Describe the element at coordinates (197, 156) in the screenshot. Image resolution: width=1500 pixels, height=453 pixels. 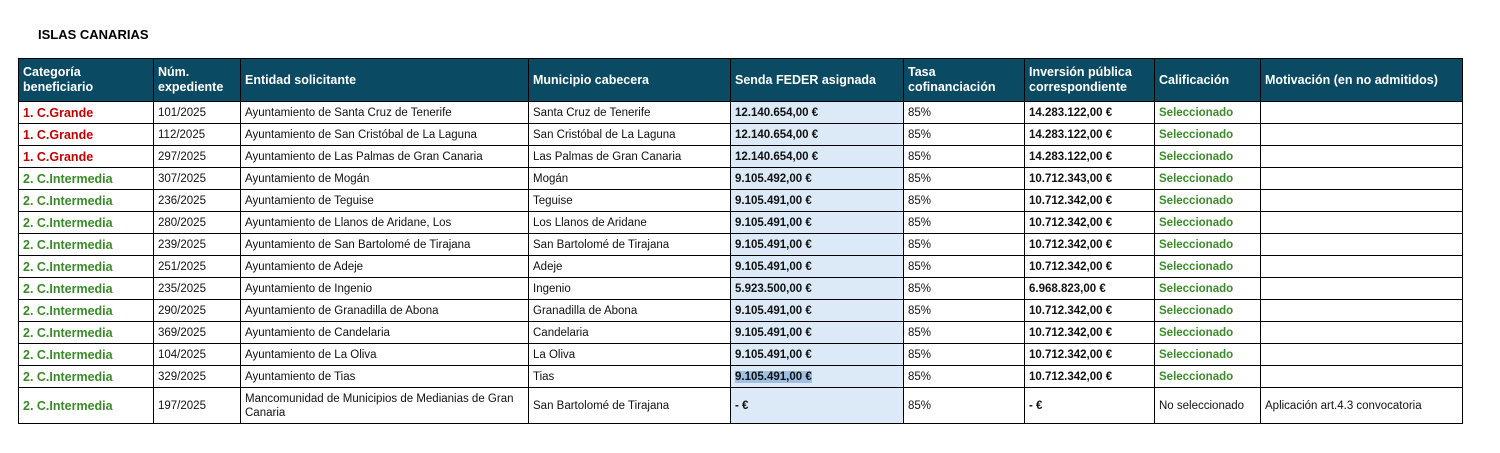
I see `cell-expediente: 297/2025` at that location.